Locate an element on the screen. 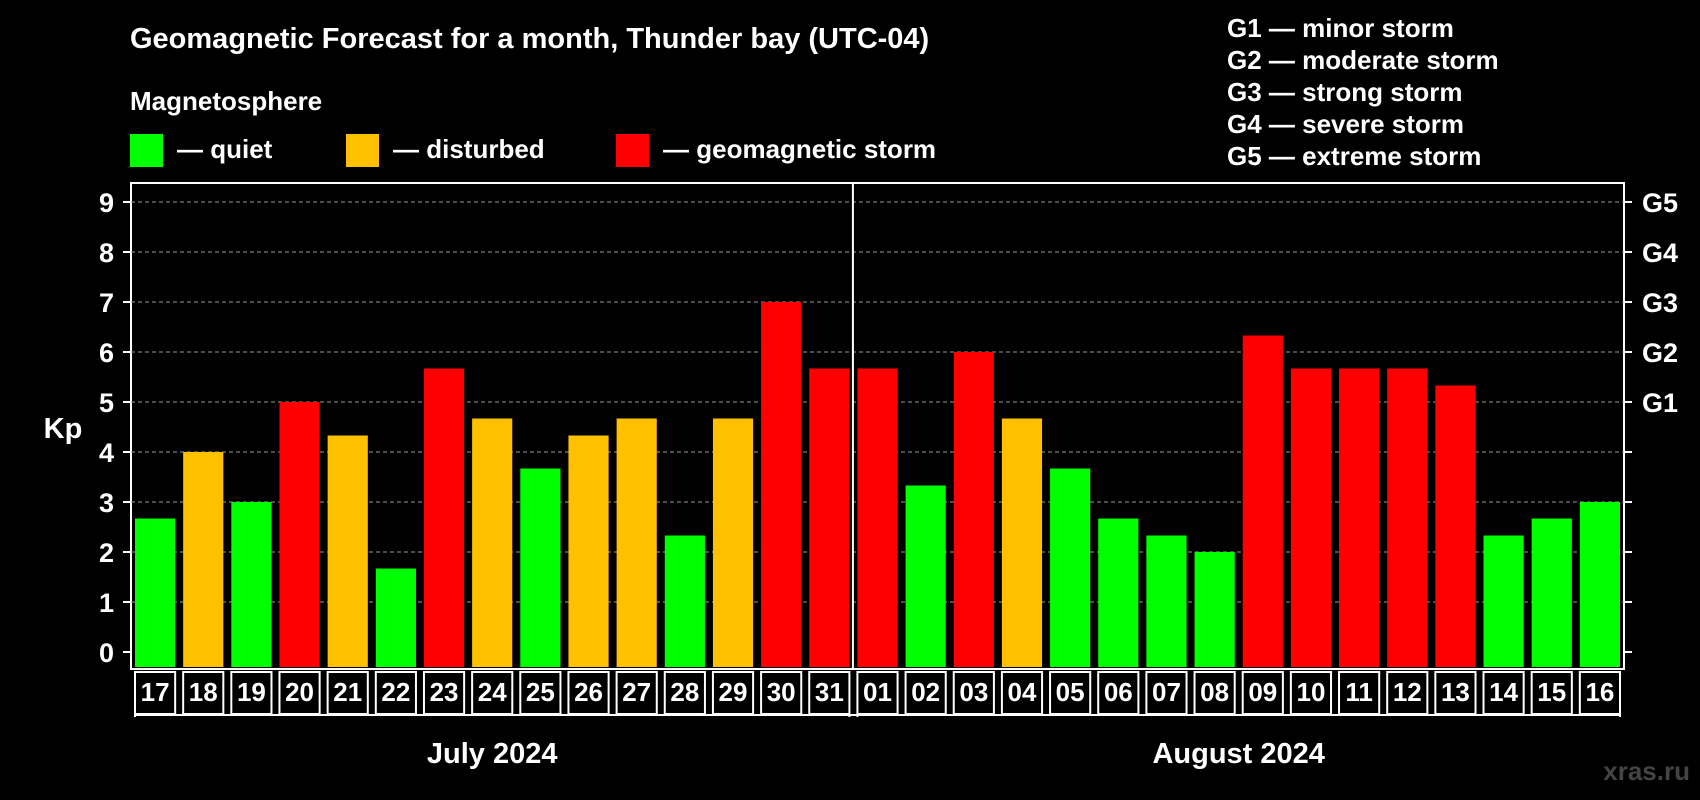 The image size is (1700, 800). right-tick-label-g5: G5 is located at coordinates (1660, 203).